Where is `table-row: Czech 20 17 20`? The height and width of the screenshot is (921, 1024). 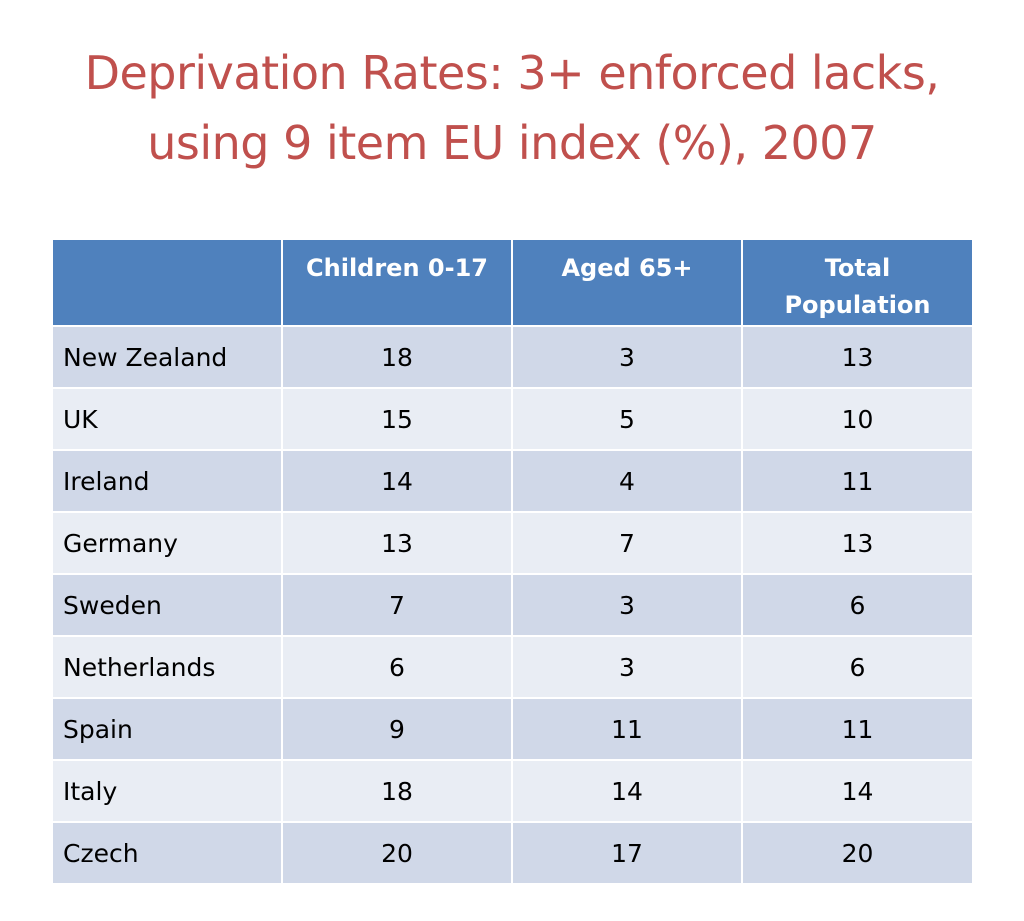 table-row: Czech 20 17 20 is located at coordinates (512, 853).